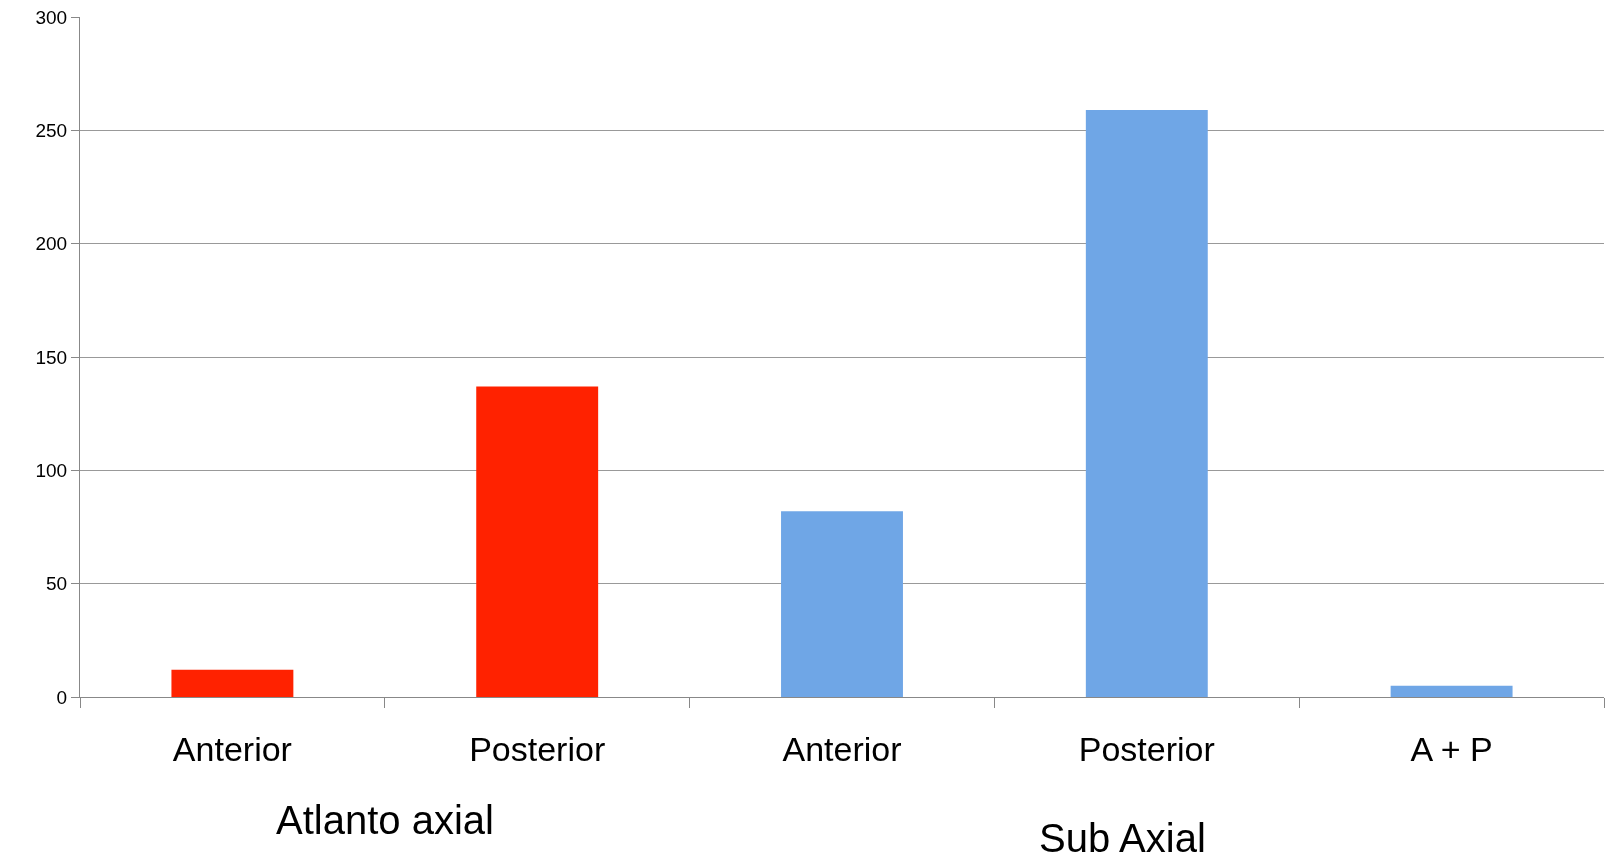 Image resolution: width=1606 pixels, height=855 pixels. I want to click on y-tick-label: 100, so click(51, 470).